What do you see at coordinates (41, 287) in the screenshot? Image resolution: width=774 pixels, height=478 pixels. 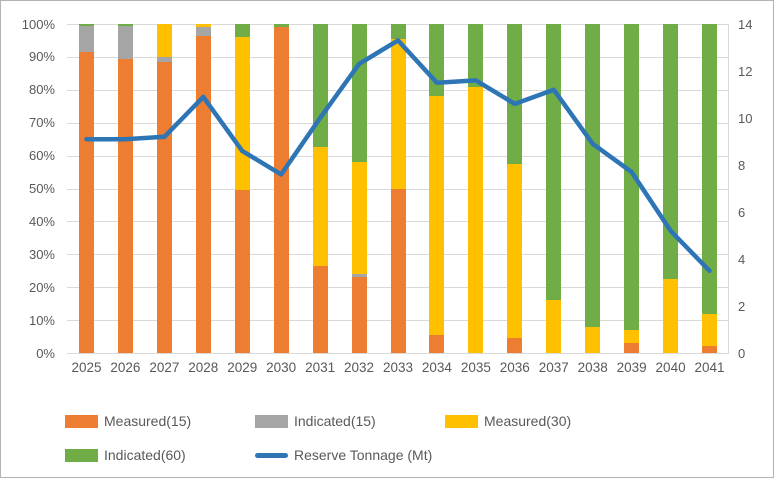 I see `left-axis-tick-20%: 20%` at bounding box center [41, 287].